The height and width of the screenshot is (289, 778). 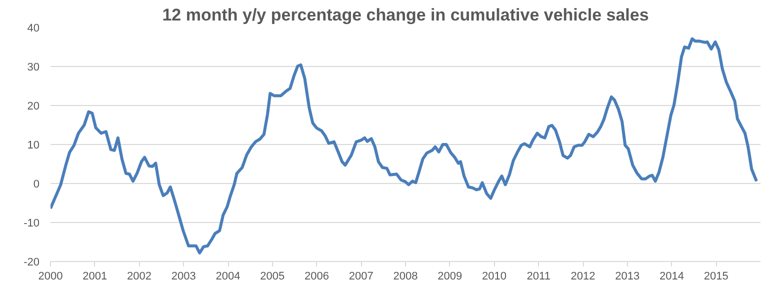 What do you see at coordinates (316, 276) in the screenshot?
I see `x-tick-label: 2006` at bounding box center [316, 276].